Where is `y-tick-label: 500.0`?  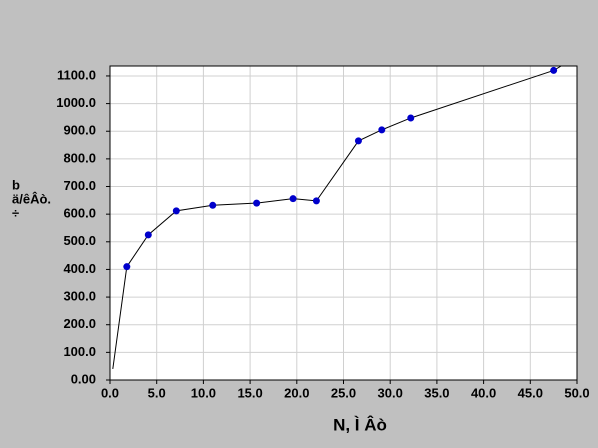 y-tick-label: 500.0 is located at coordinates (79, 240).